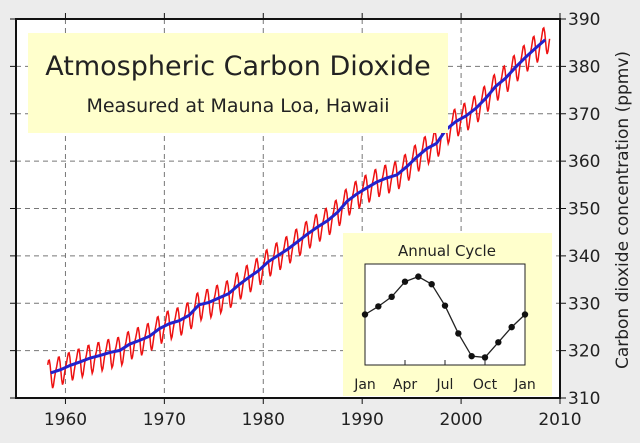 The height and width of the screenshot is (443, 640). Describe the element at coordinates (584, 115) in the screenshot. I see `y-tick-label: 370` at that location.